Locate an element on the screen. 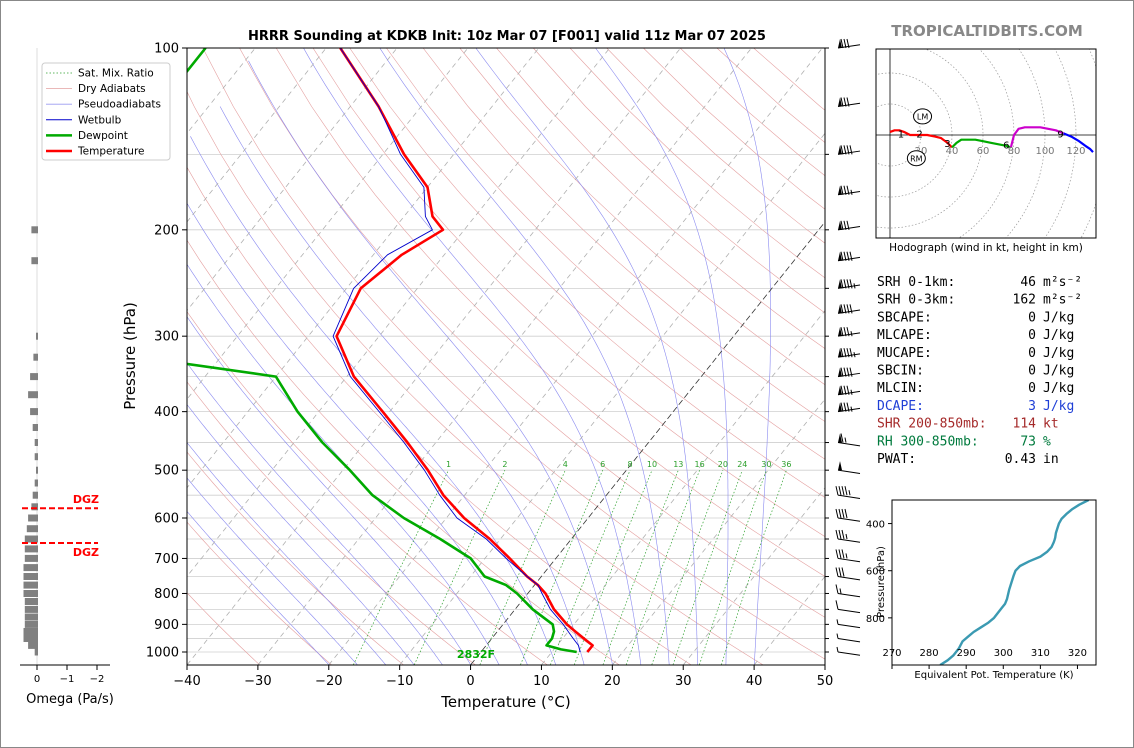  omega-tick-label: −1 is located at coordinates (67, 679).